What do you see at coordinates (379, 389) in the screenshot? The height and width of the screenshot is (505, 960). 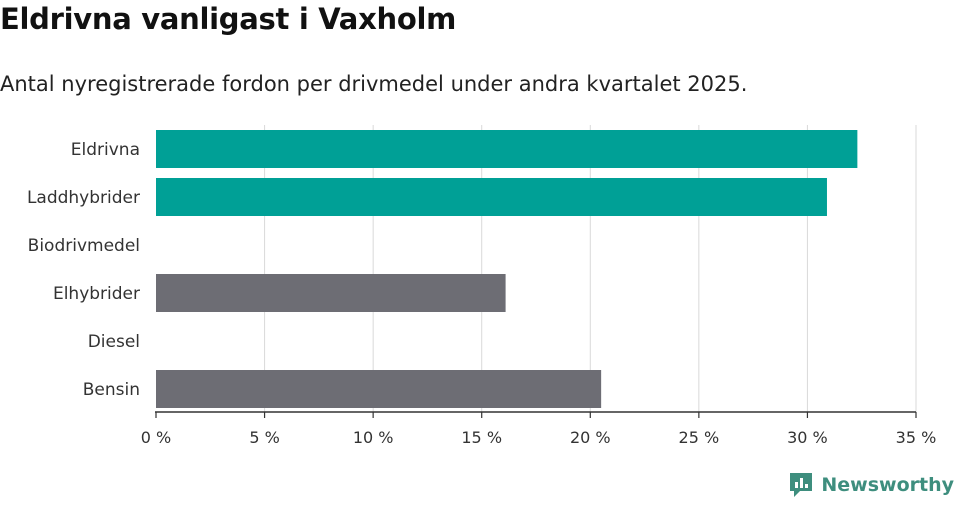 I see `bar-bensin` at bounding box center [379, 389].